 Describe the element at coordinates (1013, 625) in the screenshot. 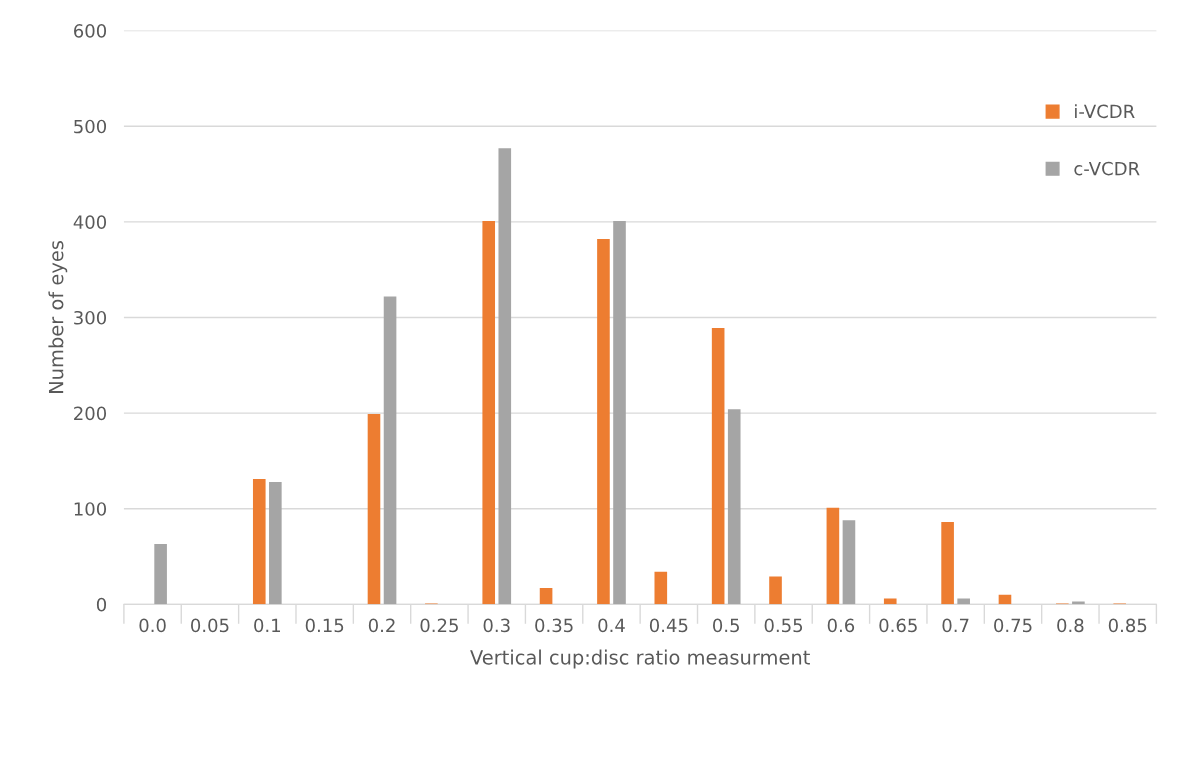

I see `x-tick-label: 0.75` at that location.